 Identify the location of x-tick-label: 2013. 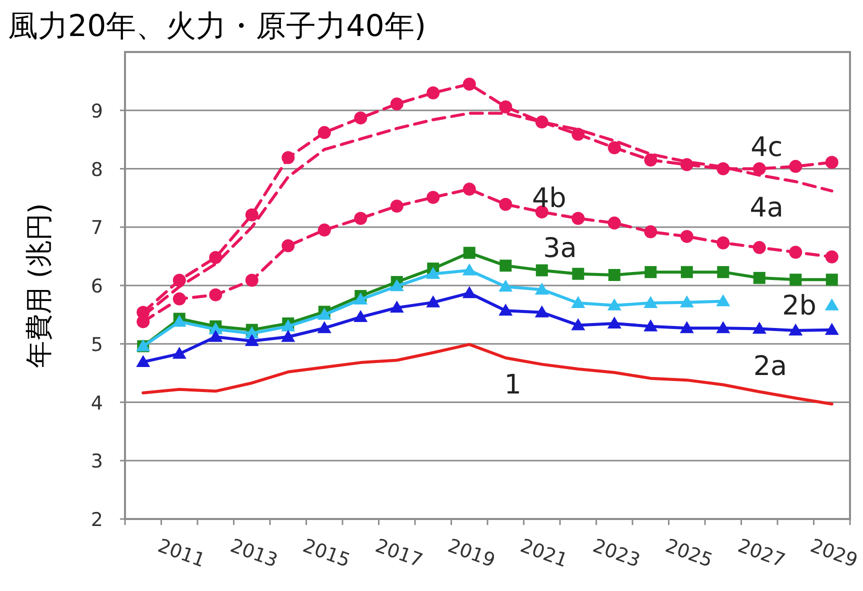
(253, 553).